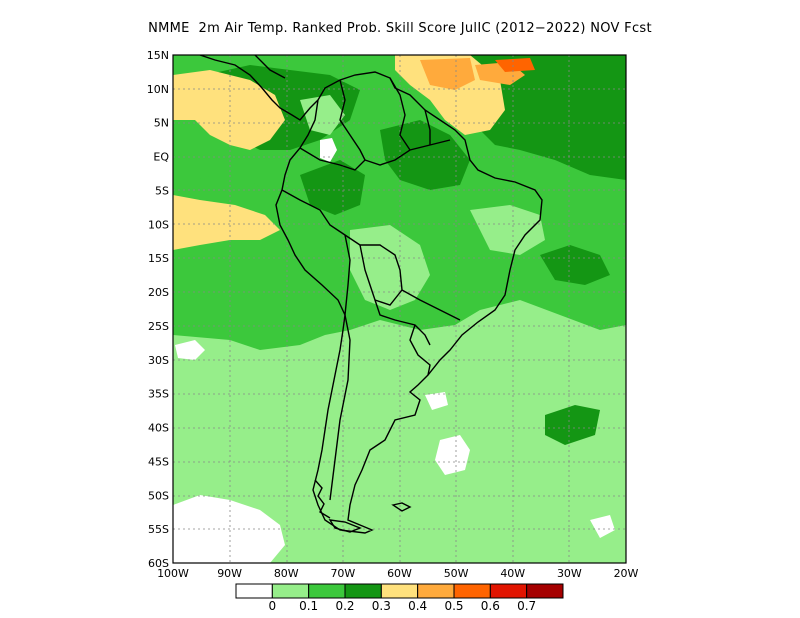  What do you see at coordinates (158, 224) in the screenshot?
I see `latitude-label: 10S` at bounding box center [158, 224].